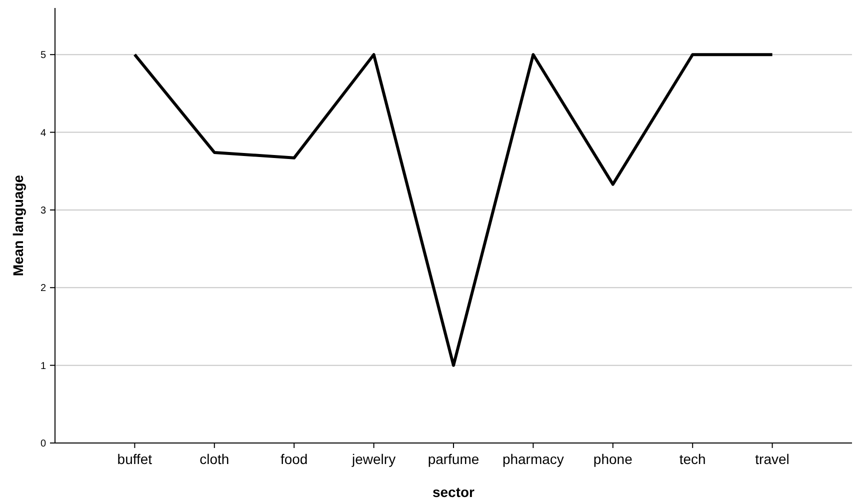 This screenshot has width=857, height=504. What do you see at coordinates (43, 210) in the screenshot?
I see `y-tick-label: 3` at bounding box center [43, 210].